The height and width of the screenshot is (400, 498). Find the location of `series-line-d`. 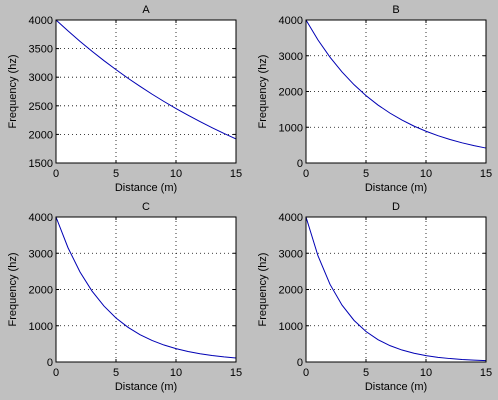

series-line-d is located at coordinates (396, 289).